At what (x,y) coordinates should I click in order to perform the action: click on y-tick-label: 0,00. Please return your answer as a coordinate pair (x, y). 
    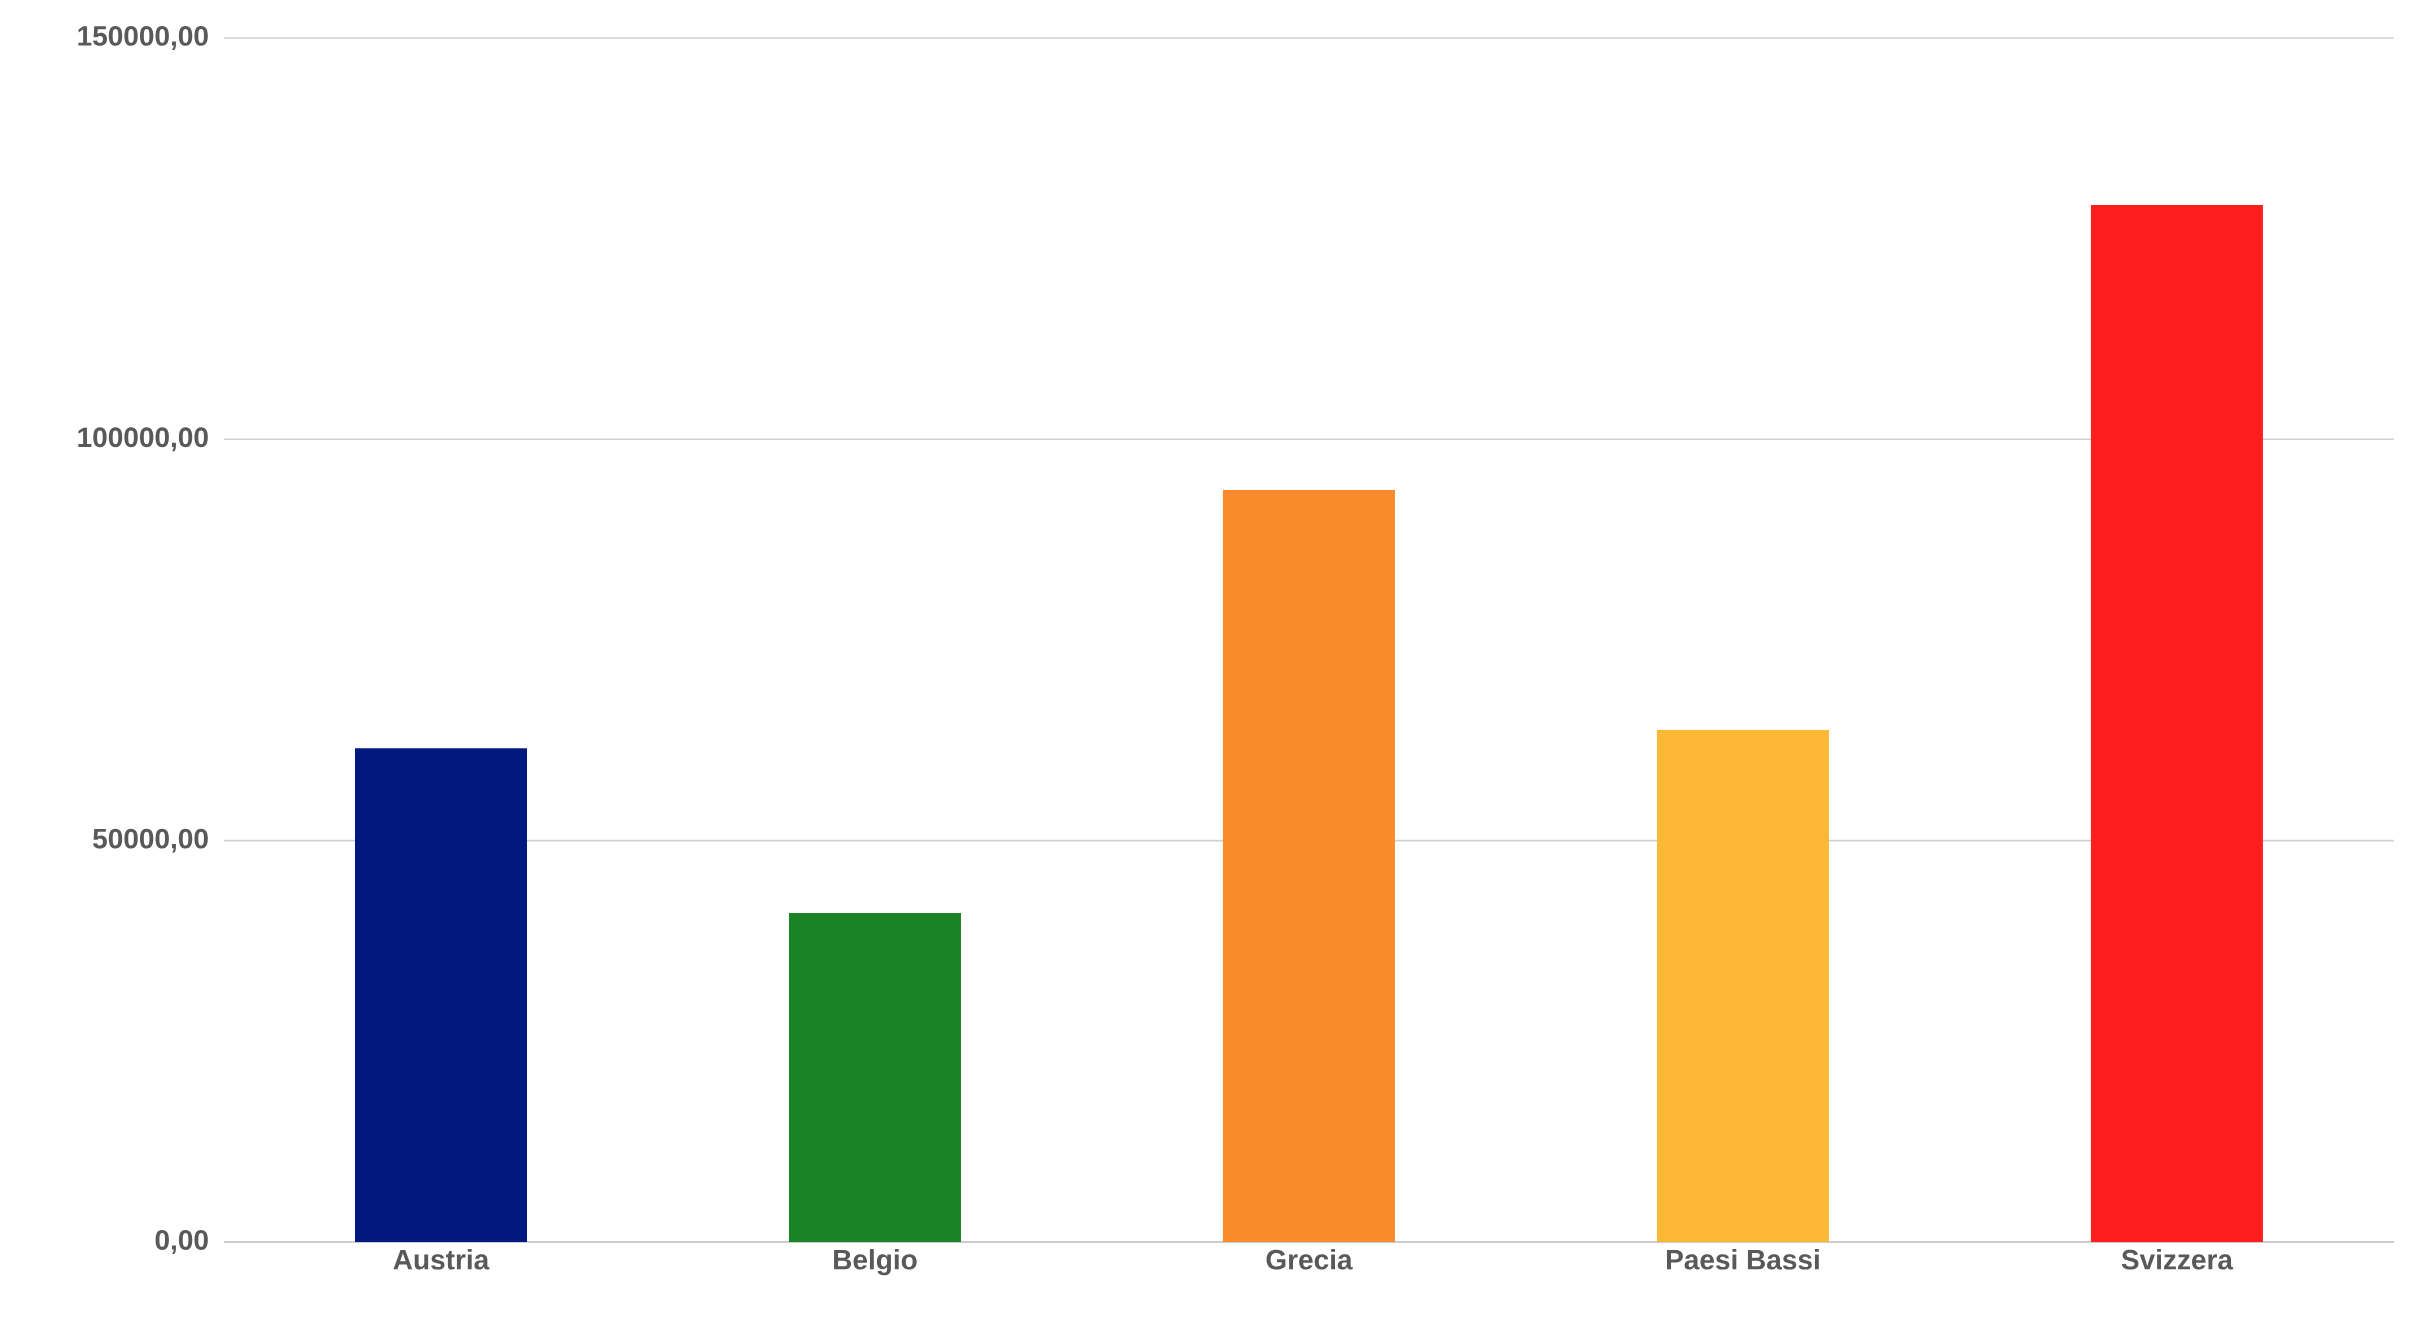
    Looking at the image, I should click on (181, 1242).